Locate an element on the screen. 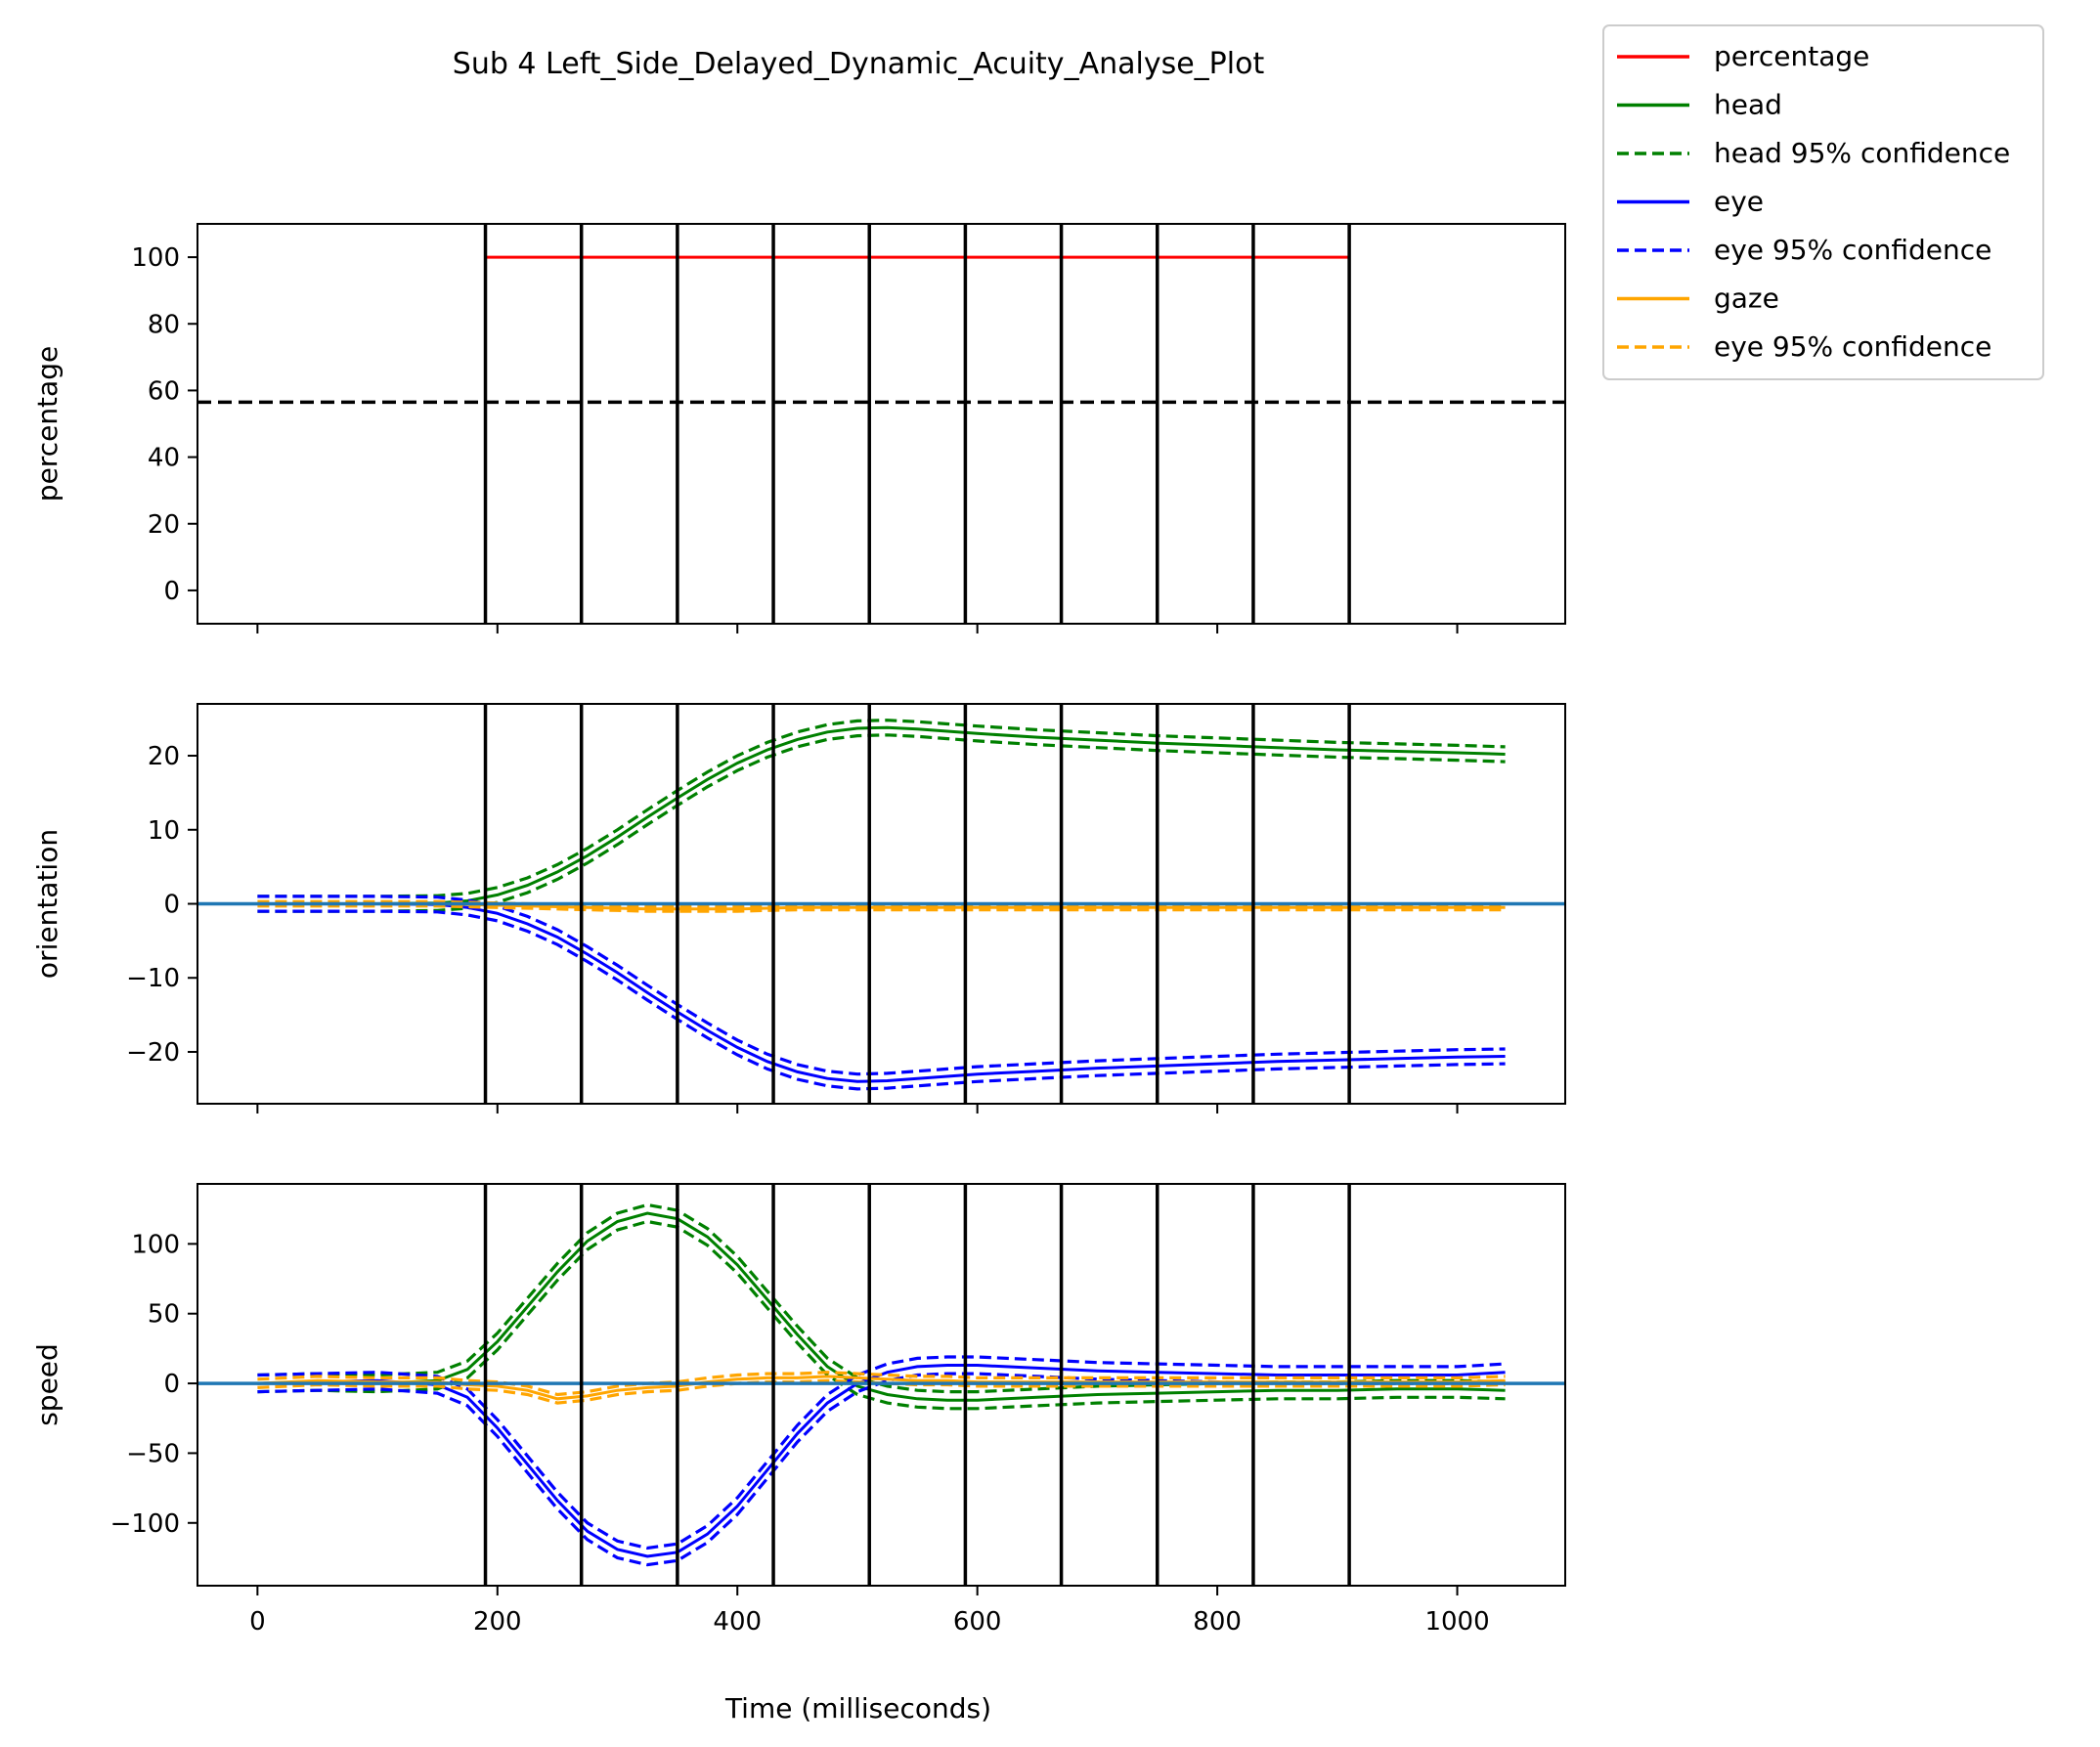  y-tick-label: −10 is located at coordinates (153, 978).